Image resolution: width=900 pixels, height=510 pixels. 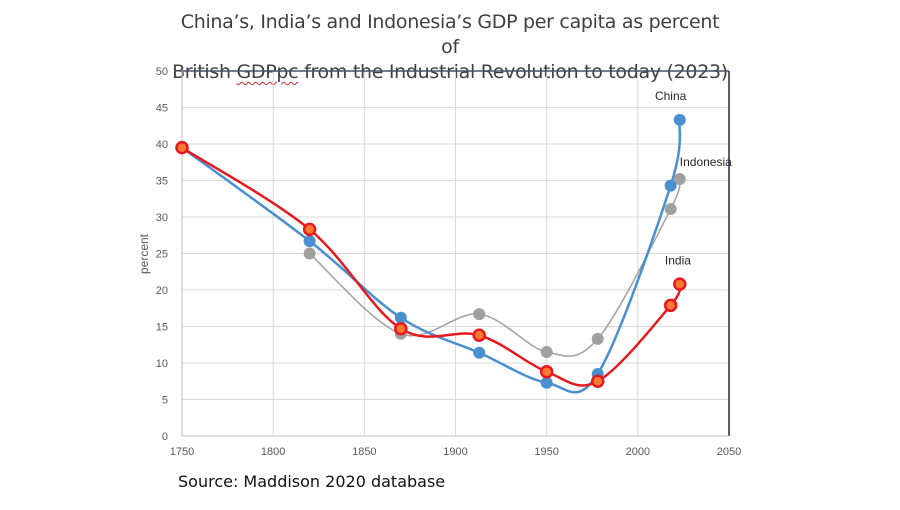 I want to click on x-tick-label: 1750, so click(x=182, y=452).